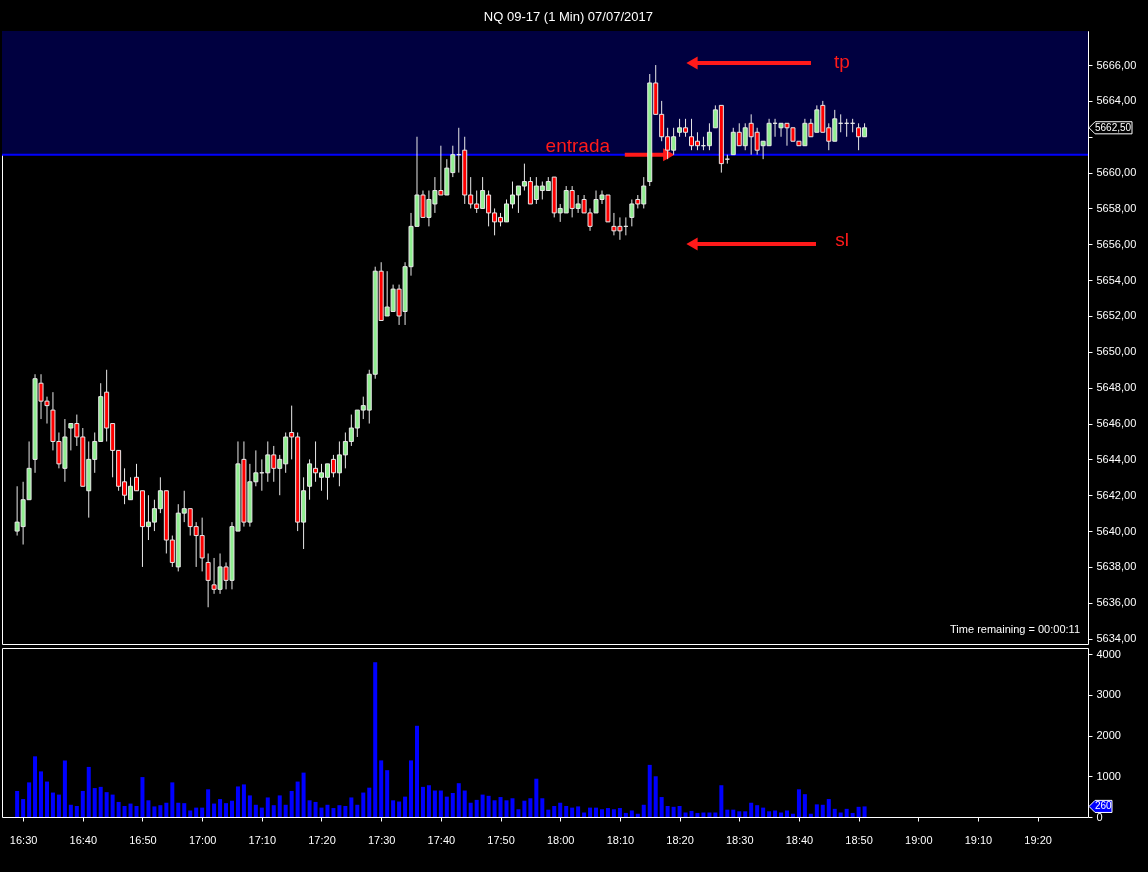  I want to click on y-tick-label: 5650,00, so click(1116, 351).